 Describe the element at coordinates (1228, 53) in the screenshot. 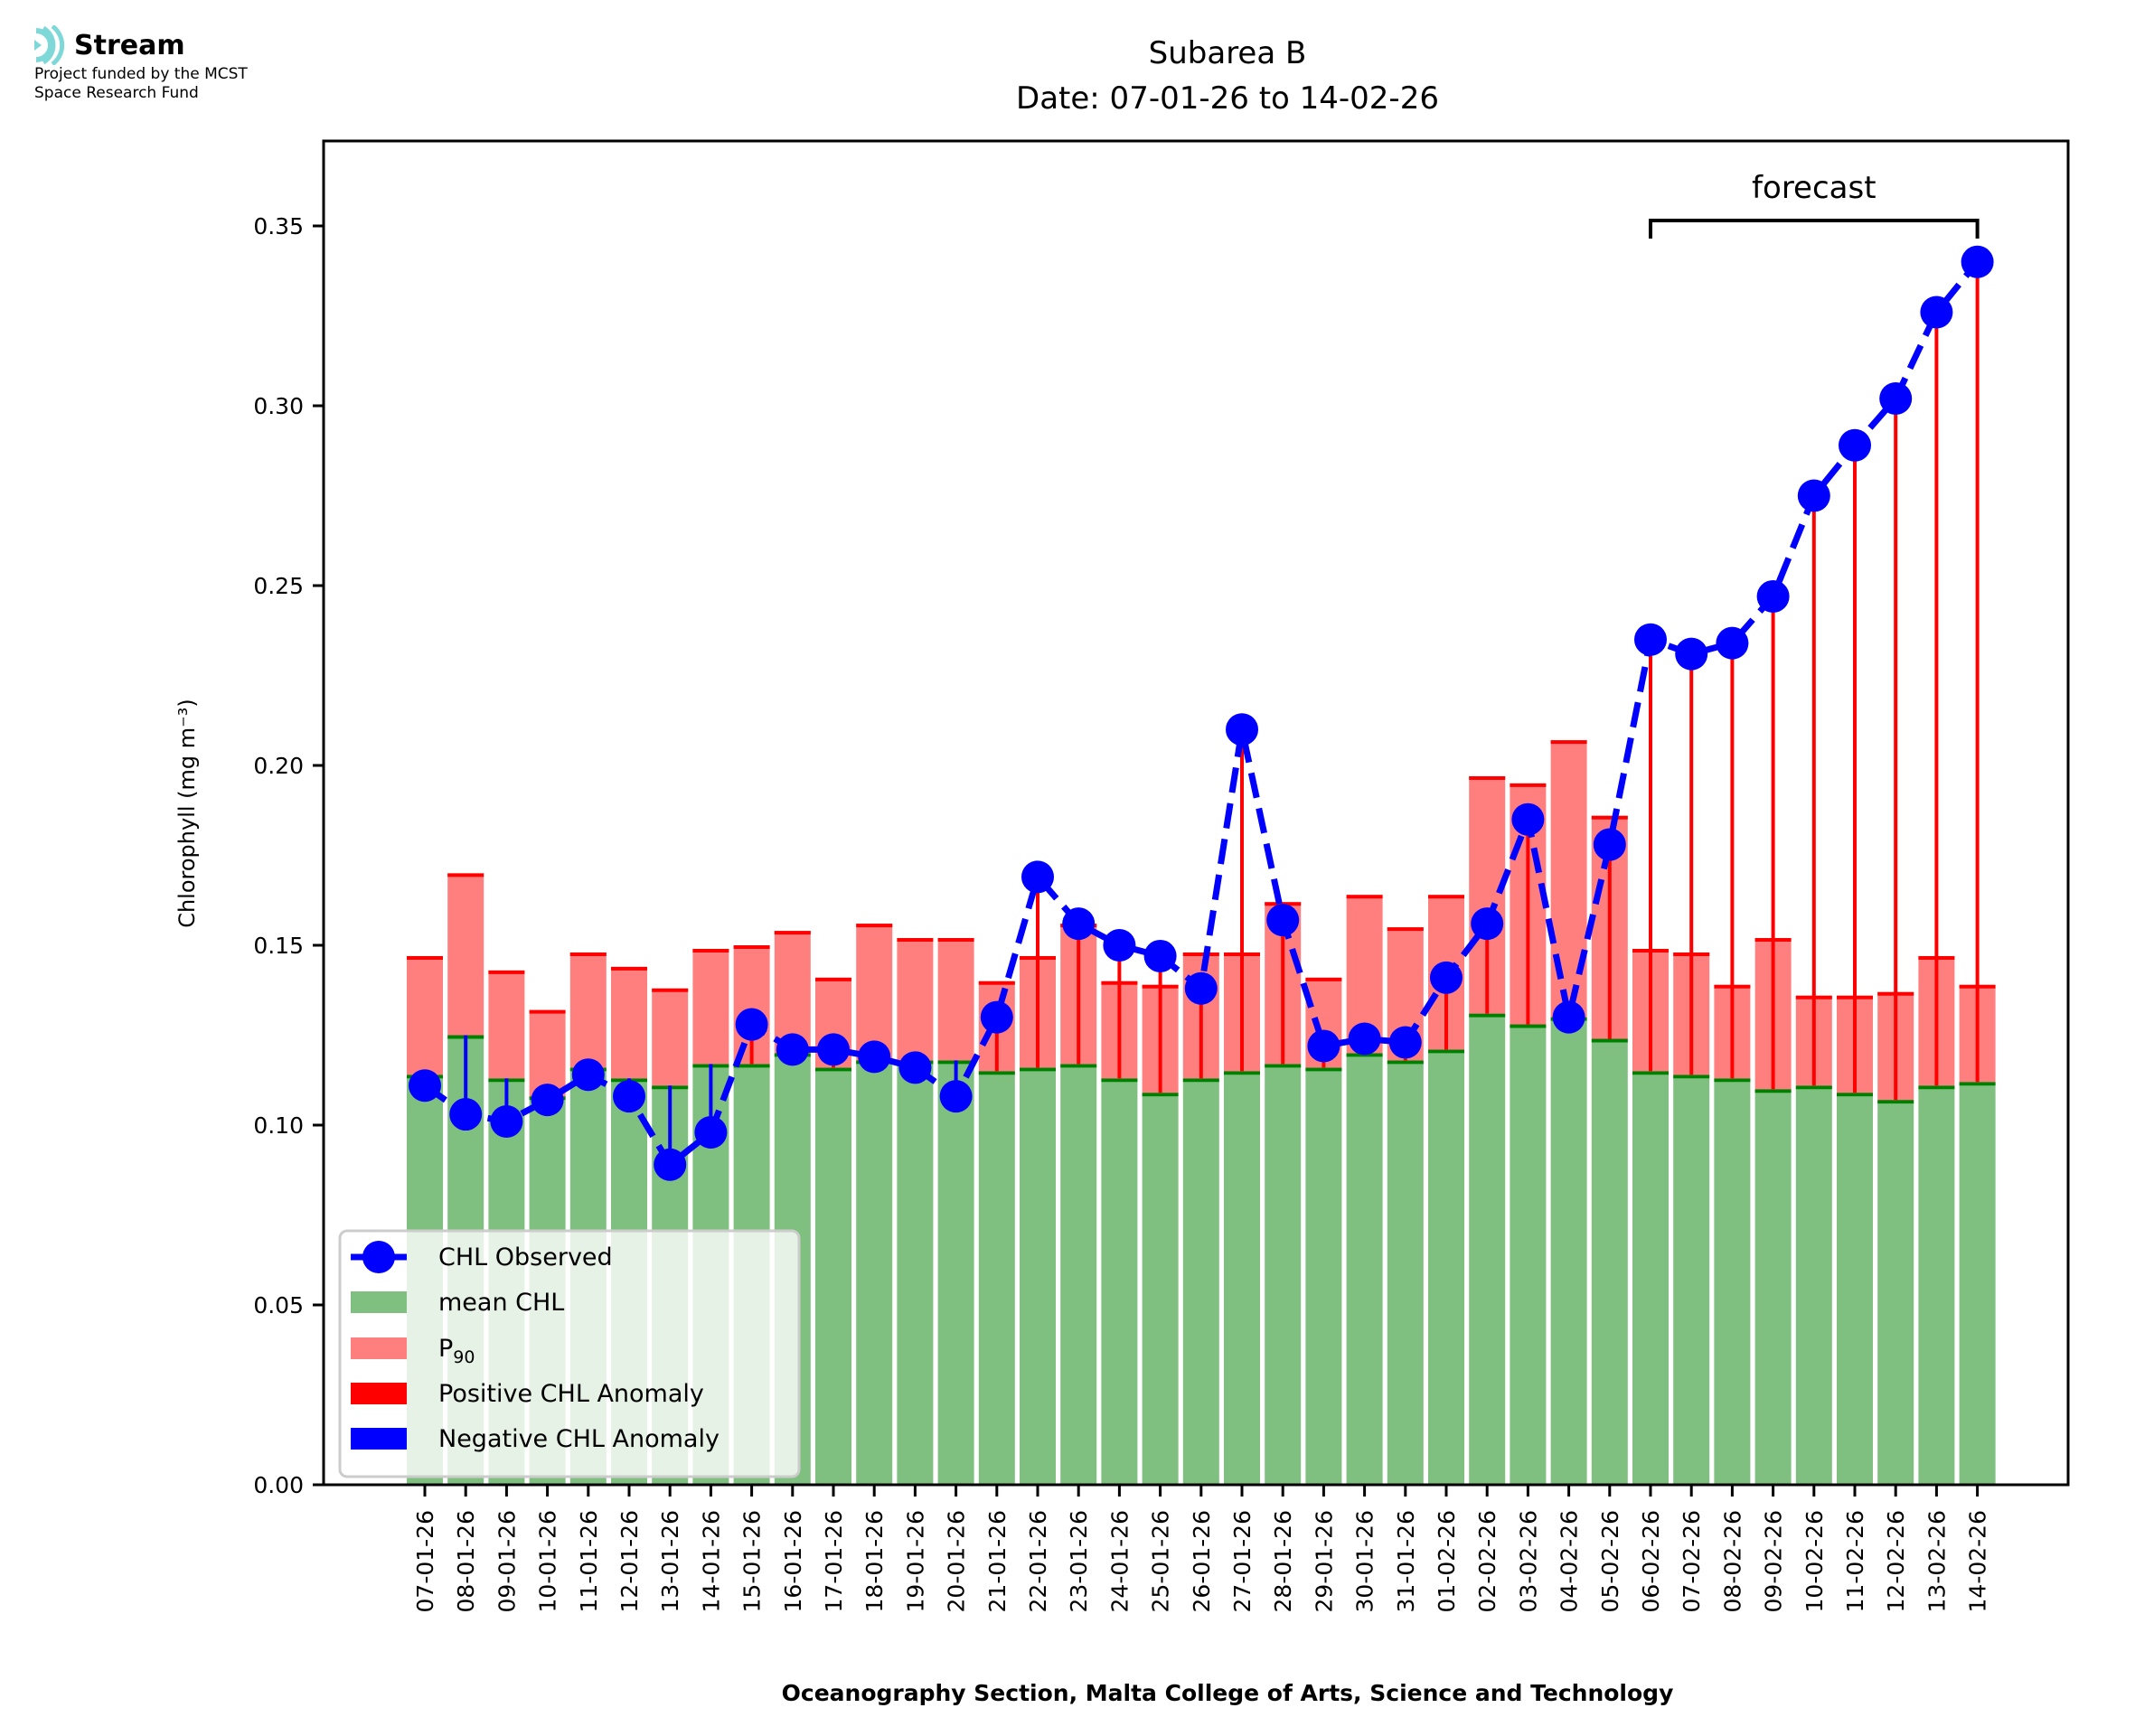

I see `chart-title: Subarea B` at that location.